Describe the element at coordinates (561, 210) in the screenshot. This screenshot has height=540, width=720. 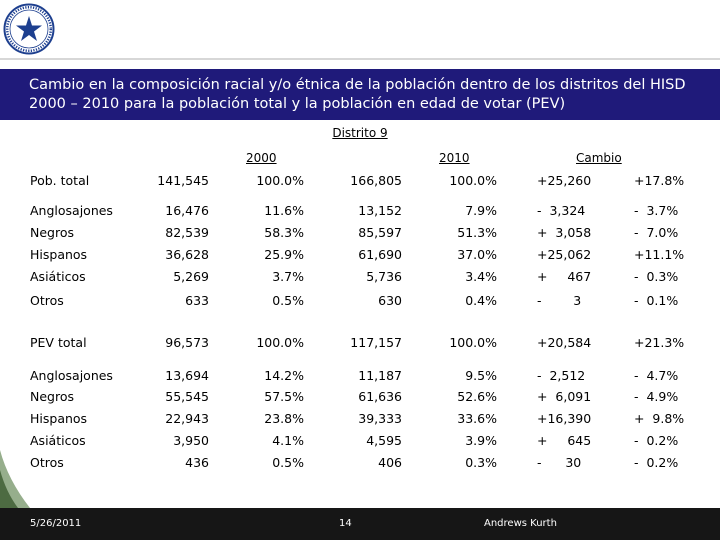
I see `cell-change-count: - 3,324` at that location.